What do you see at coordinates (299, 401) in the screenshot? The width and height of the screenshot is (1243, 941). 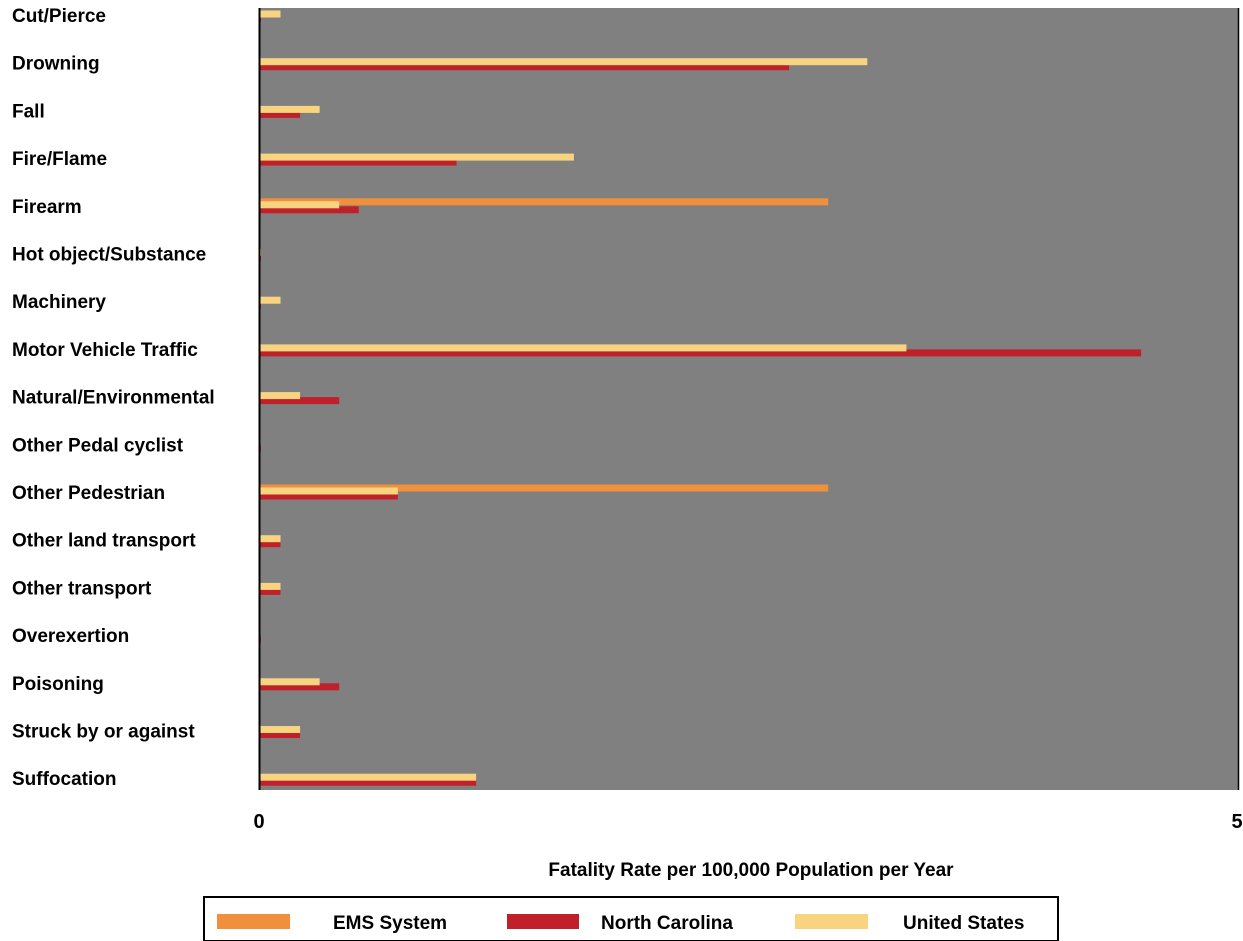 I see `bar-north-carolina-natural-environmental` at bounding box center [299, 401].